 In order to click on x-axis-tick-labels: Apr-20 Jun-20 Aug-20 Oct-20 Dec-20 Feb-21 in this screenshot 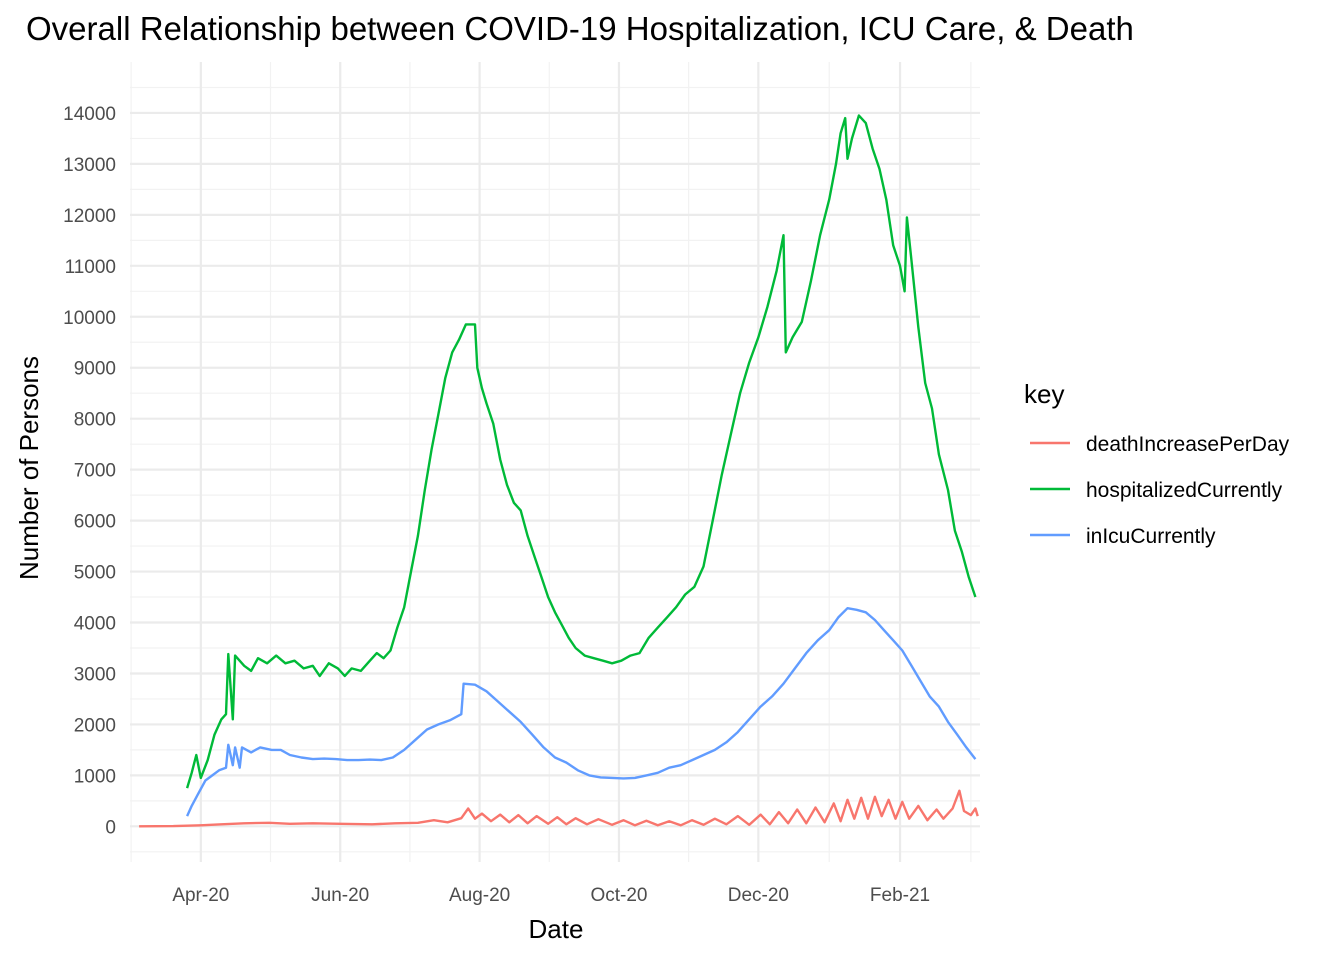, I will do `click(551, 895)`.